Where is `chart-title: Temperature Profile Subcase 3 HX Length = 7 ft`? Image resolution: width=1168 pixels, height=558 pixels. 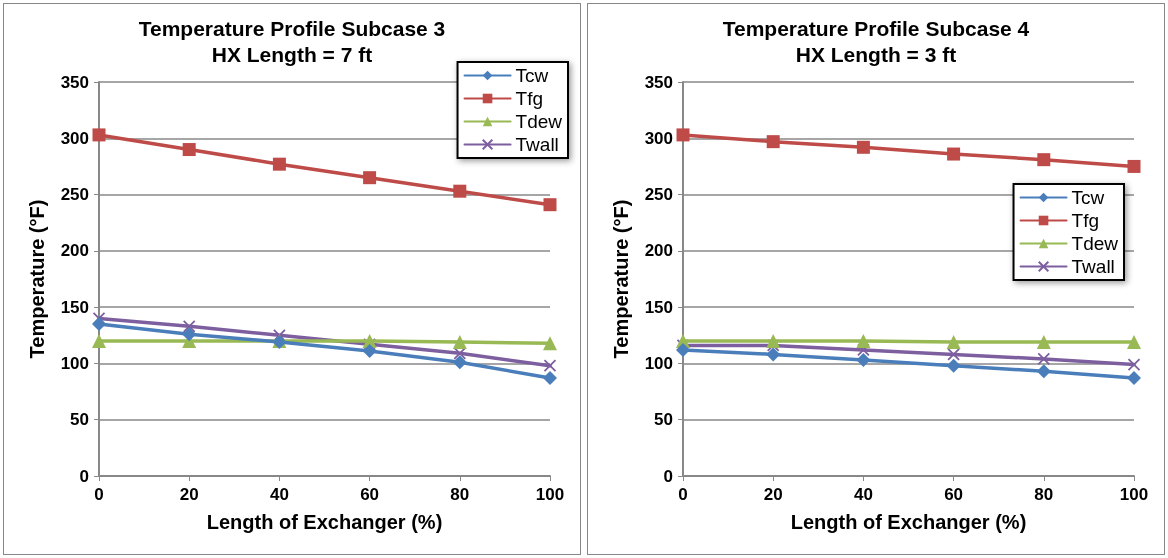
chart-title: Temperature Profile Subcase 3 HX Length = 7 ft is located at coordinates (292, 41).